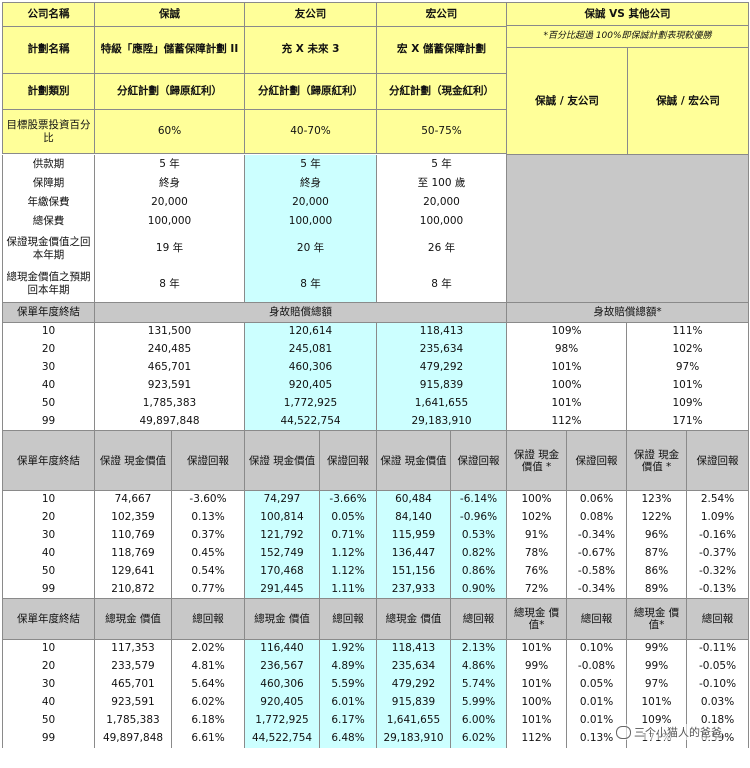 The width and height of the screenshot is (750, 768). Describe the element at coordinates (678, 732) in the screenshot. I see `watermark-text: 三个小猫人的爸爸` at that location.